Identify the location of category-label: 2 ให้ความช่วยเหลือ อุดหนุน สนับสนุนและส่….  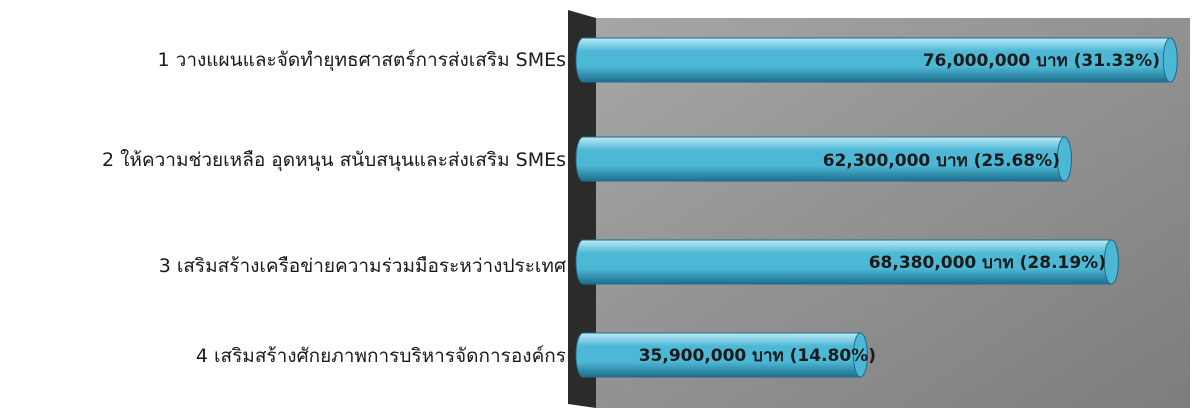
(334, 160).